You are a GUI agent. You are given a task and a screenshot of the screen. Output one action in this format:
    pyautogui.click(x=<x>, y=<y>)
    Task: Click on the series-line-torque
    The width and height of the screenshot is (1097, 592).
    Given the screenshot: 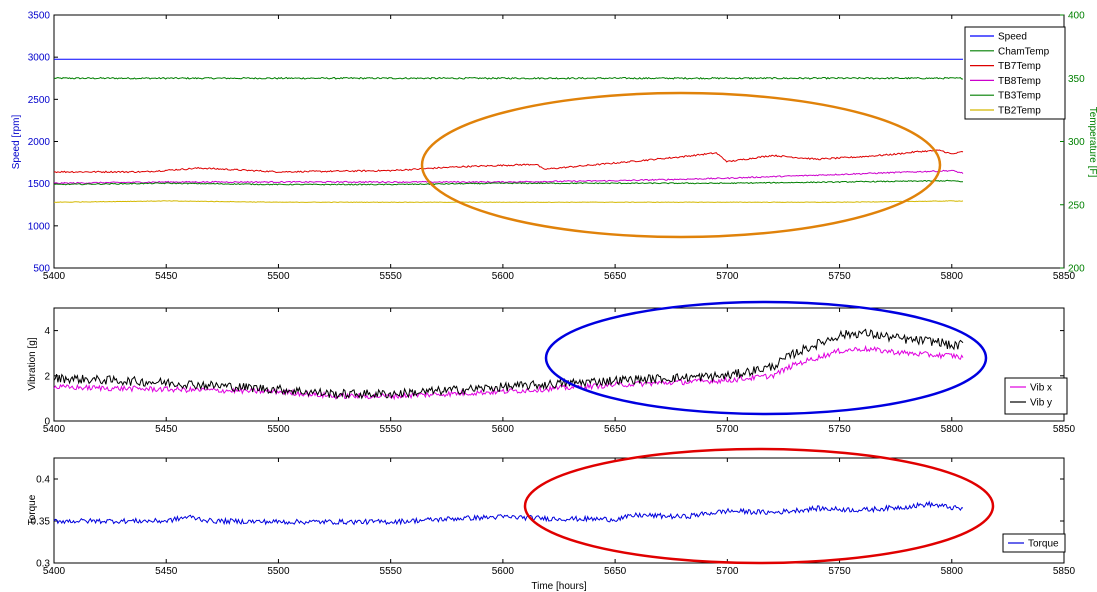 What is the action you would take?
    pyautogui.click(x=508, y=513)
    